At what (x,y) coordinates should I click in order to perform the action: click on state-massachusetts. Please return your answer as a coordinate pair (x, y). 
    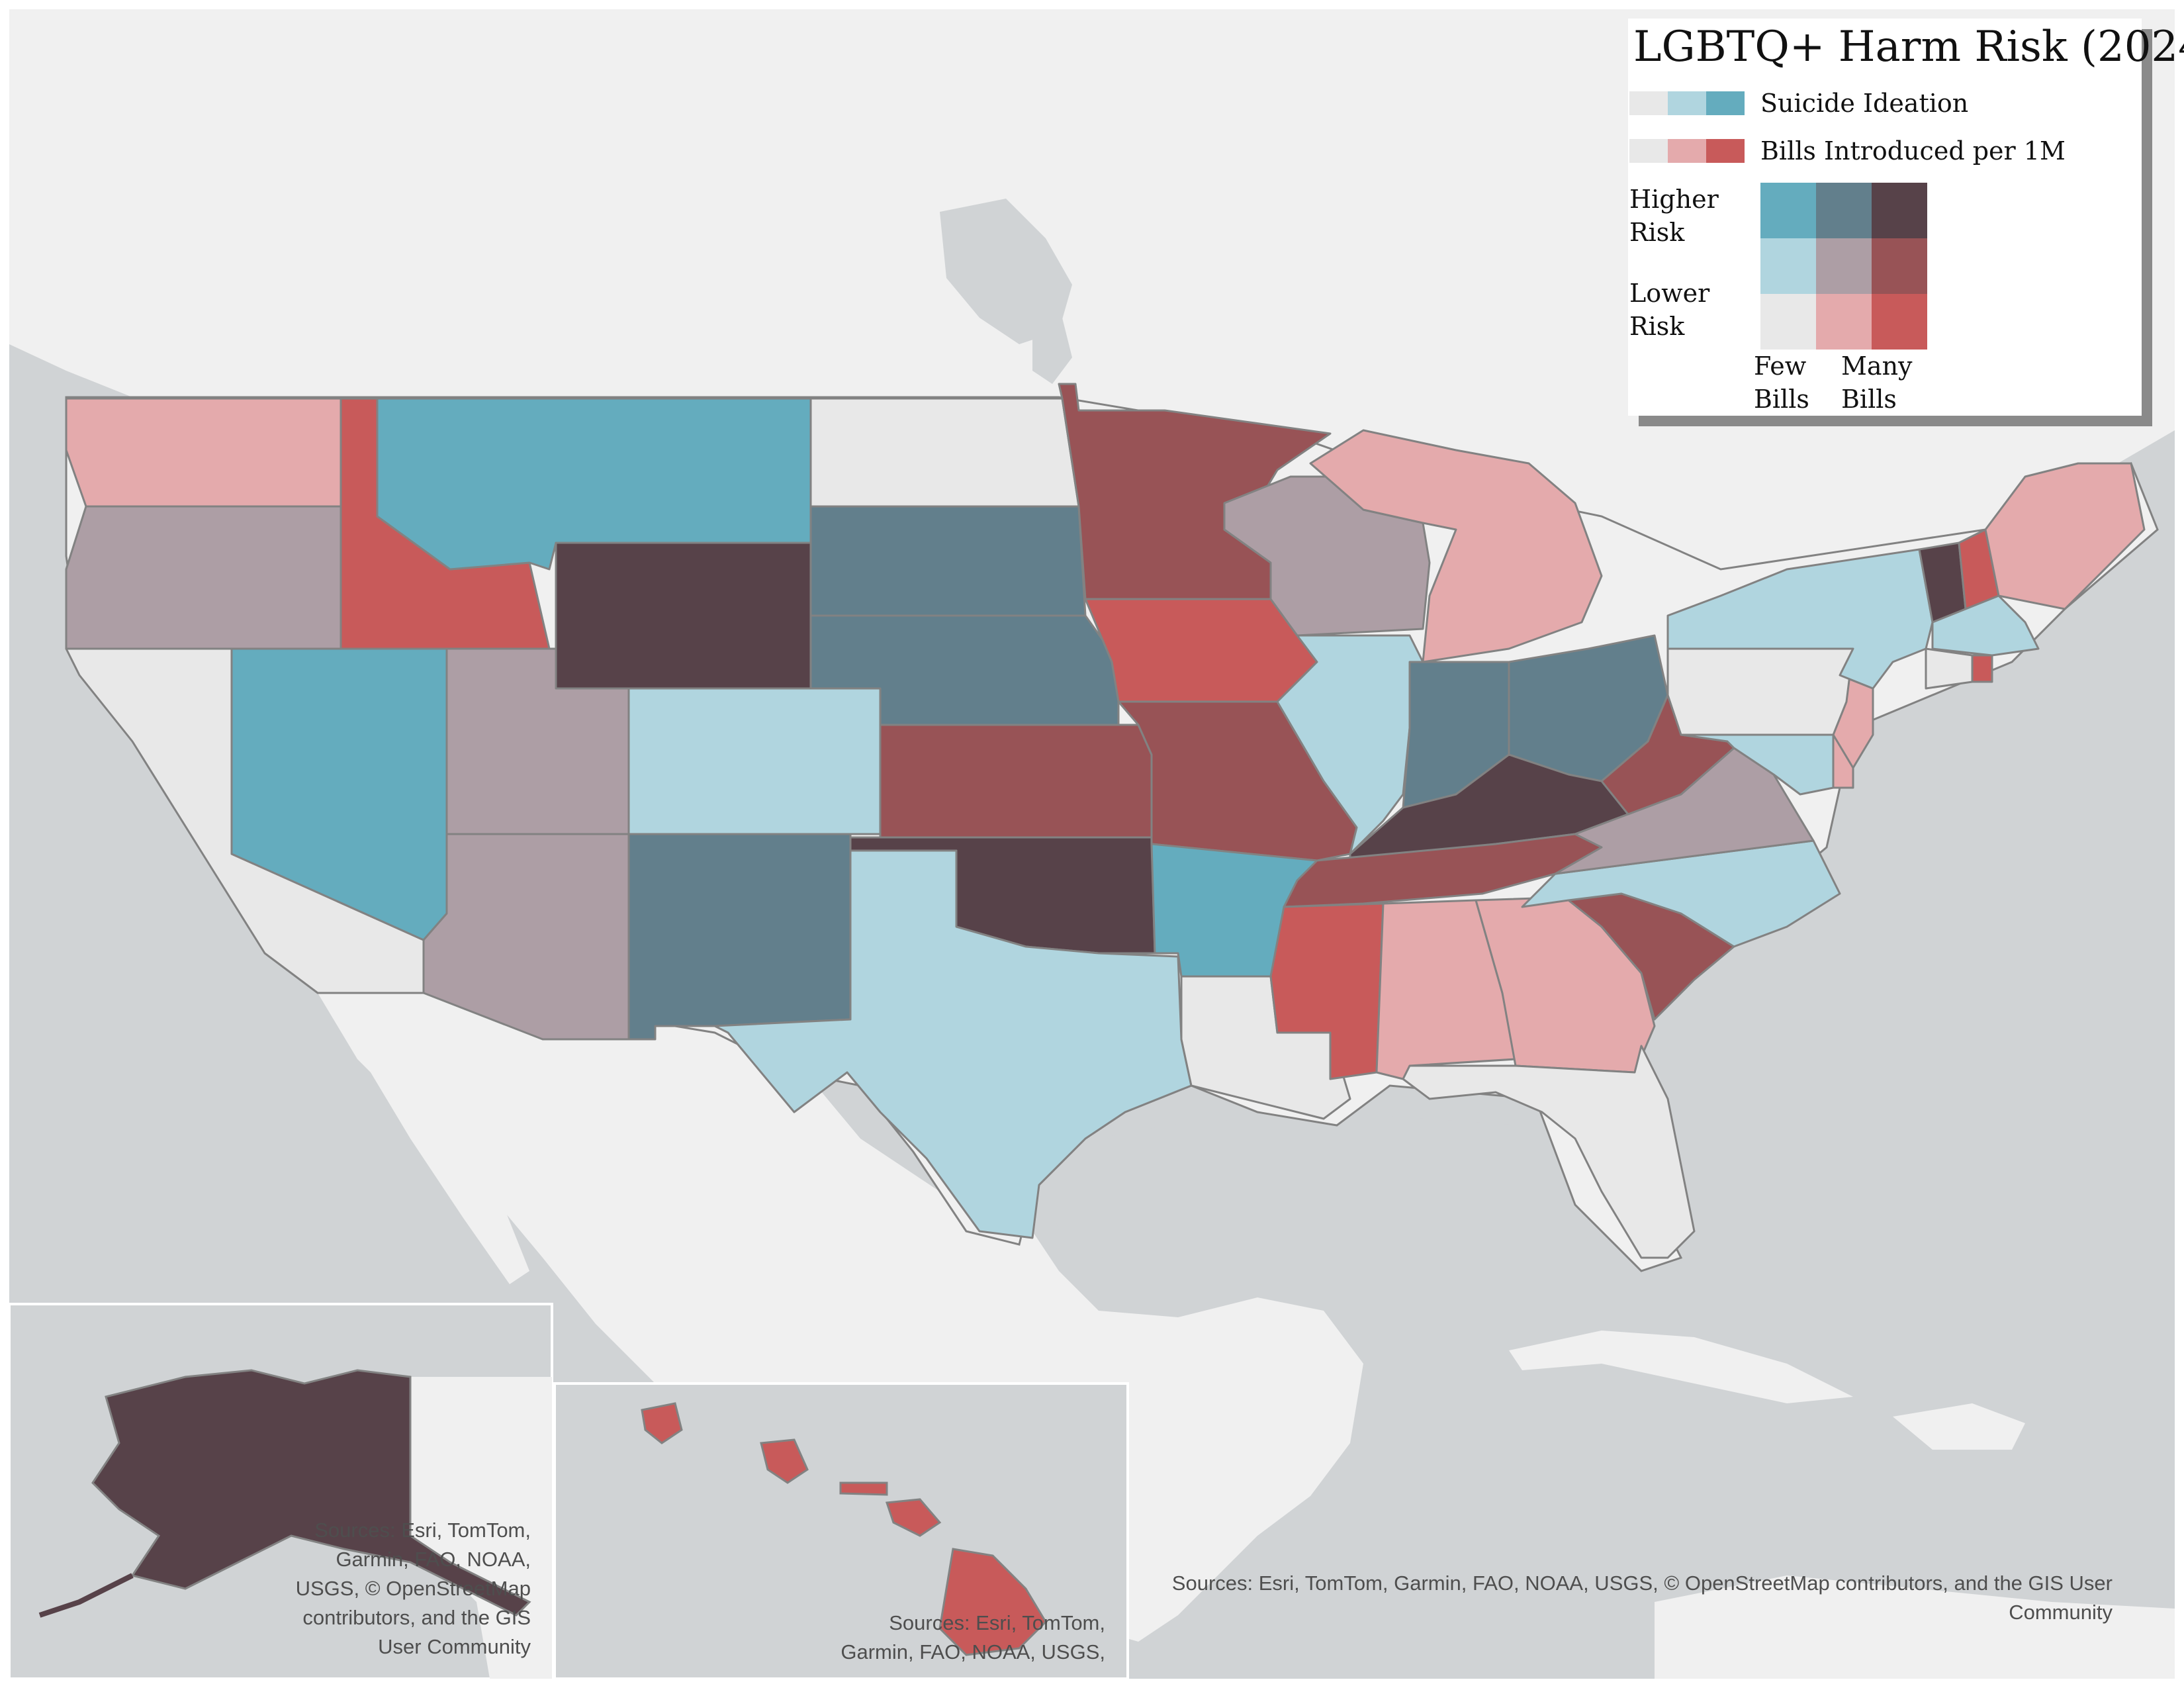
    Looking at the image, I should click on (1985, 625).